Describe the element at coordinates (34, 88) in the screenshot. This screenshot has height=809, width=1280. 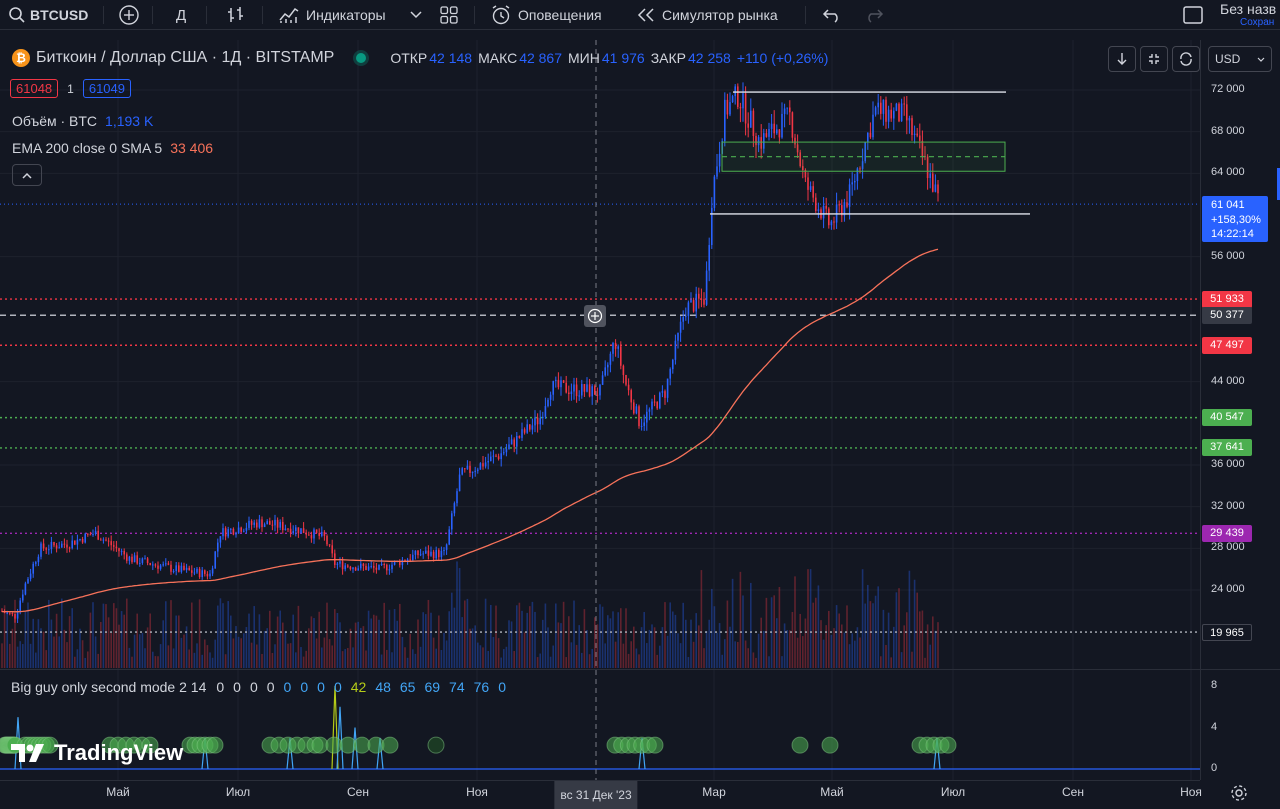
I see `sell-button: 61048` at that location.